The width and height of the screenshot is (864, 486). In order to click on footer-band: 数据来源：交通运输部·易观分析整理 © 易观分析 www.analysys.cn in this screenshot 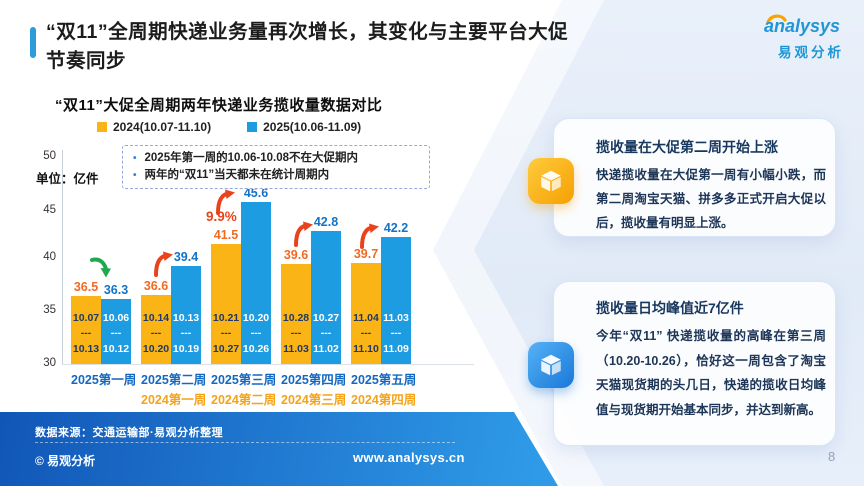, I will do `click(279, 449)`.